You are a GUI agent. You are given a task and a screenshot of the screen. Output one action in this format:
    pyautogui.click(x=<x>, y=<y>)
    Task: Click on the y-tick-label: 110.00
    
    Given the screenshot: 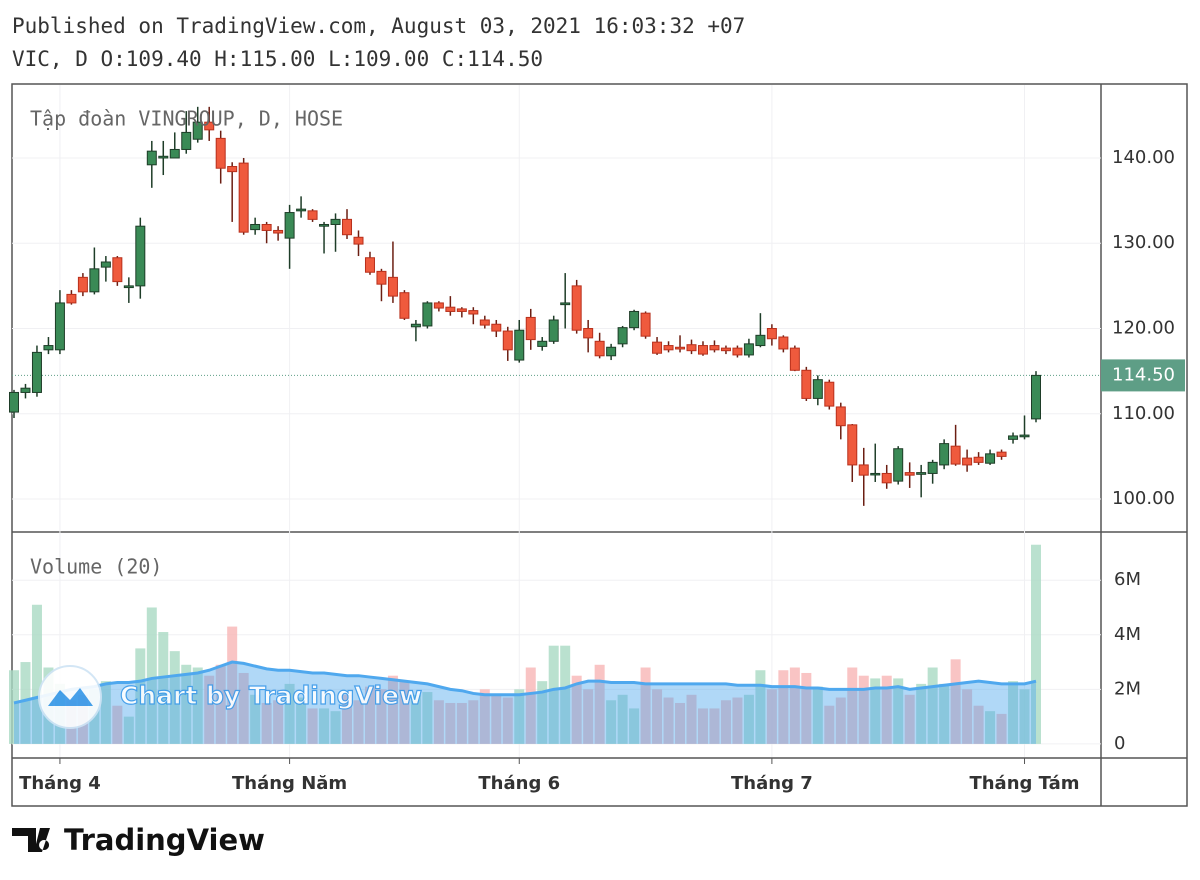 What is the action you would take?
    pyautogui.click(x=1143, y=413)
    